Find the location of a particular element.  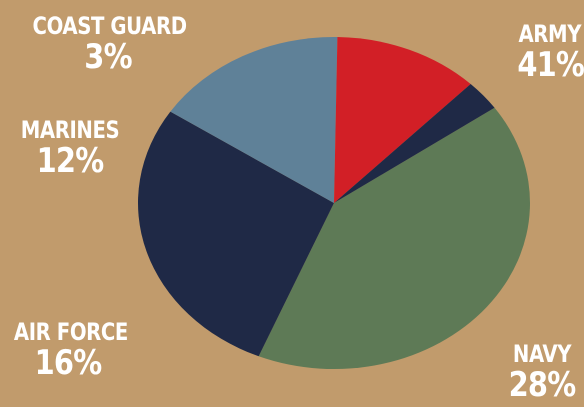

slice-label-coast-guard: COAST GUARD 3% is located at coordinates (108, 44).